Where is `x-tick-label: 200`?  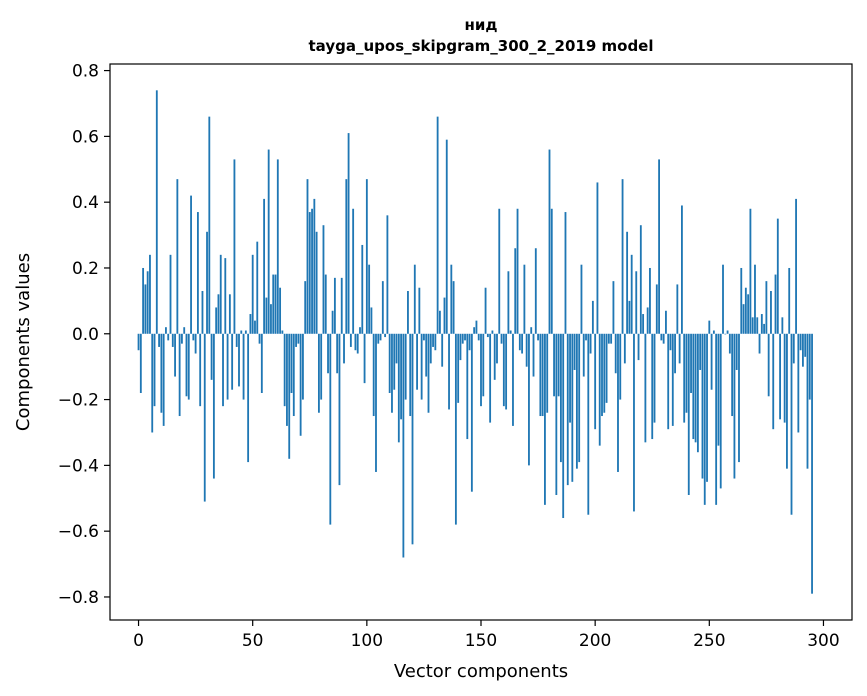
x-tick-label: 200 is located at coordinates (595, 641).